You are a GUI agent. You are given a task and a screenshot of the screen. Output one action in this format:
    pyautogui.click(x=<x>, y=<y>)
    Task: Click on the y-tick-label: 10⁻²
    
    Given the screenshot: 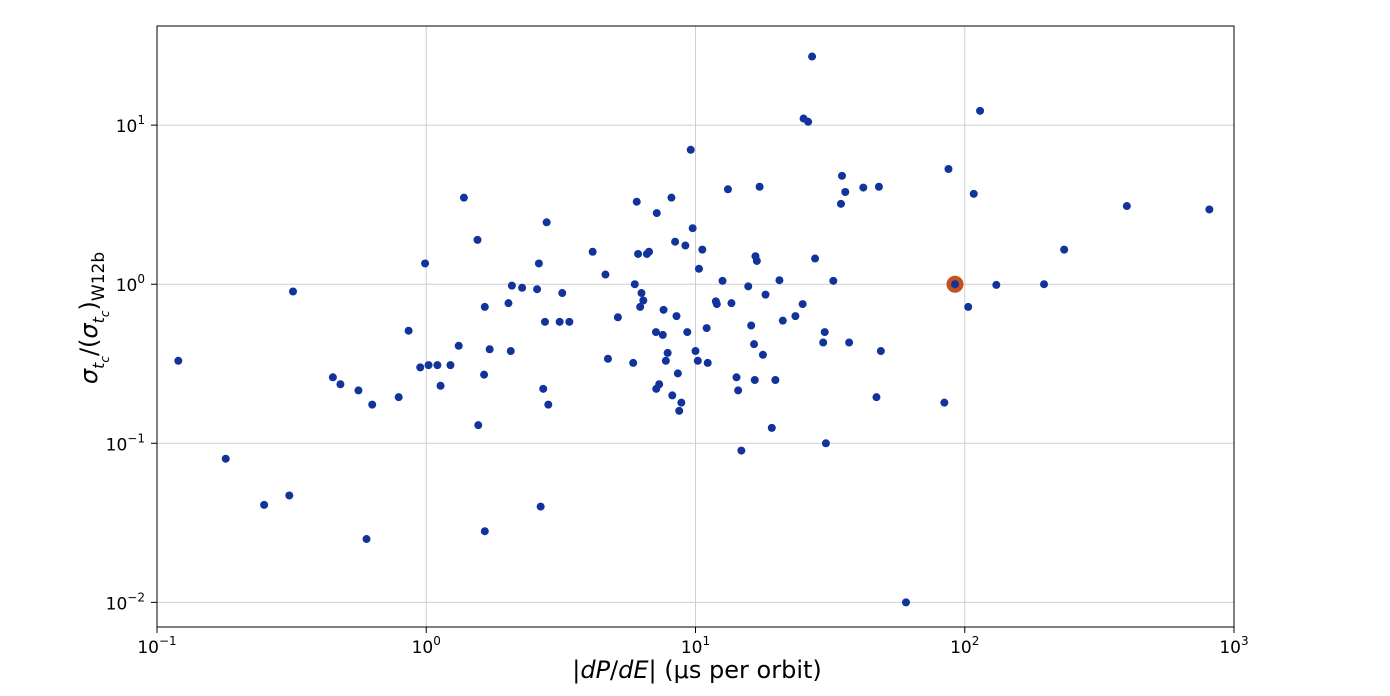 What is the action you would take?
    pyautogui.click(x=125, y=602)
    